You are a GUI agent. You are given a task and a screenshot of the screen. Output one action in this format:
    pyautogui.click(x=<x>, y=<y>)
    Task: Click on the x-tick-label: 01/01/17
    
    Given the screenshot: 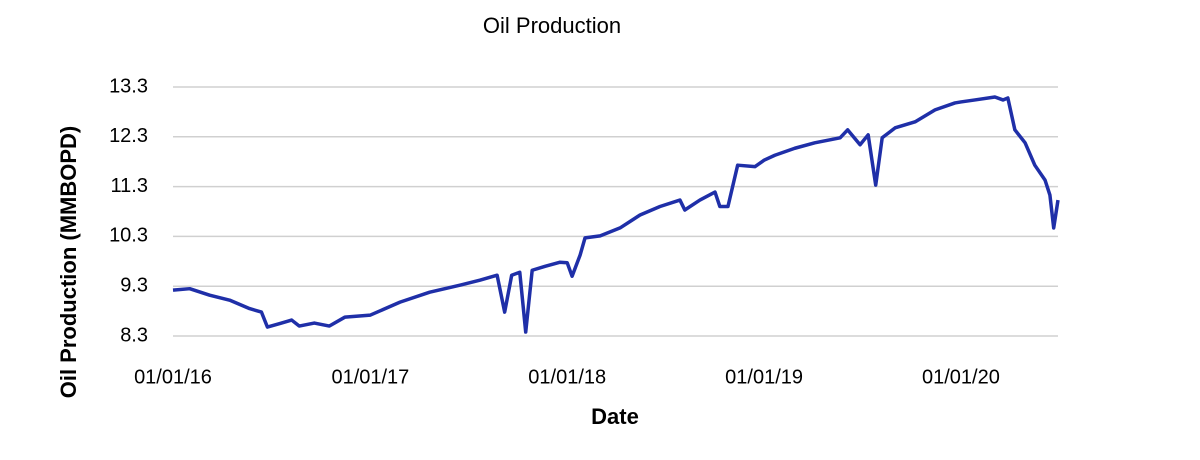 What is the action you would take?
    pyautogui.click(x=370, y=377)
    